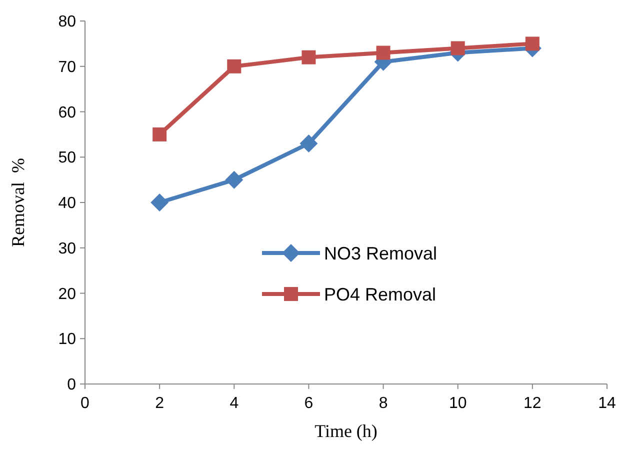 Image resolution: width=625 pixels, height=451 pixels. I want to click on y-tick-label: 50, so click(67, 158).